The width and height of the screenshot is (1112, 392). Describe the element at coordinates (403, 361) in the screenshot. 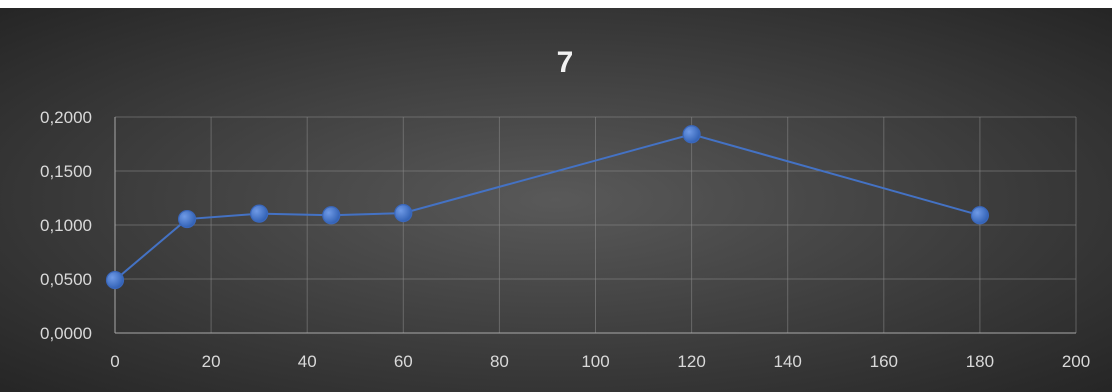

I see `x-tick-label: 60` at that location.